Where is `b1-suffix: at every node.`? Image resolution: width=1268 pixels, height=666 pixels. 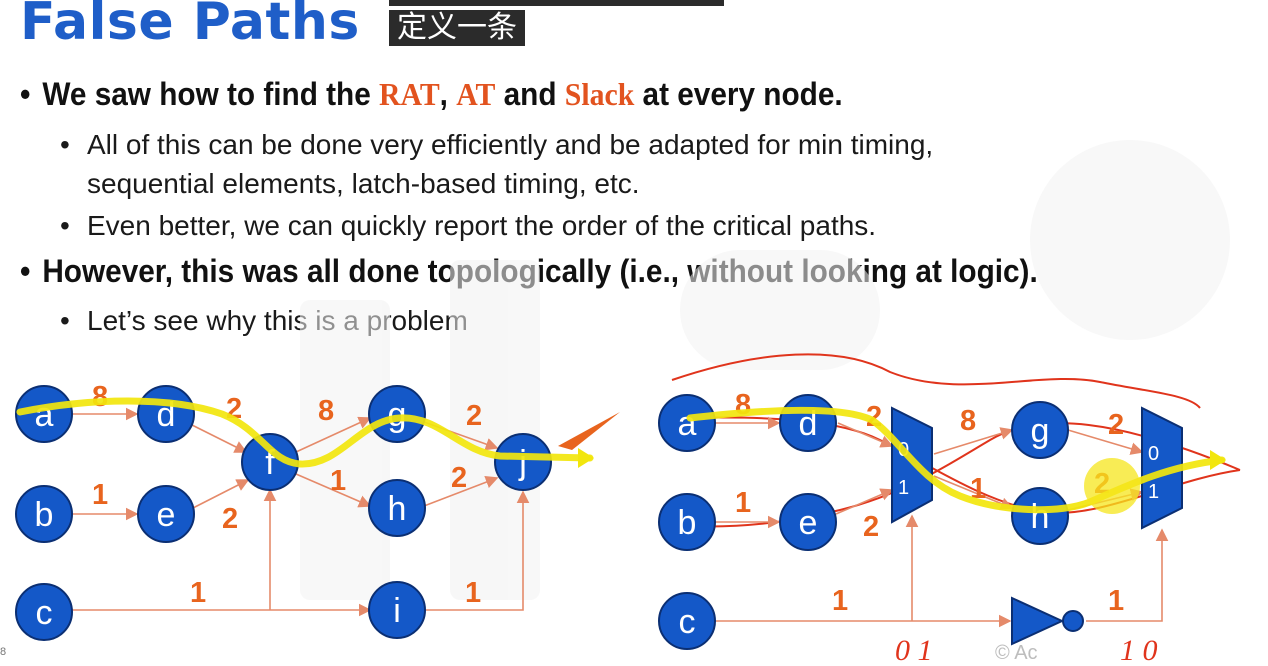
b1-suffix: at every node. is located at coordinates (738, 94).